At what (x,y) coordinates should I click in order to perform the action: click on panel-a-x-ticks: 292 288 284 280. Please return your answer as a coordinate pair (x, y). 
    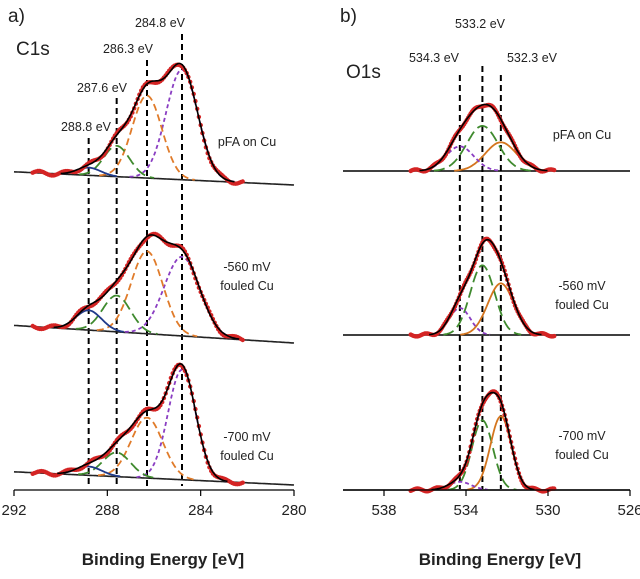
    Looking at the image, I should click on (154, 504).